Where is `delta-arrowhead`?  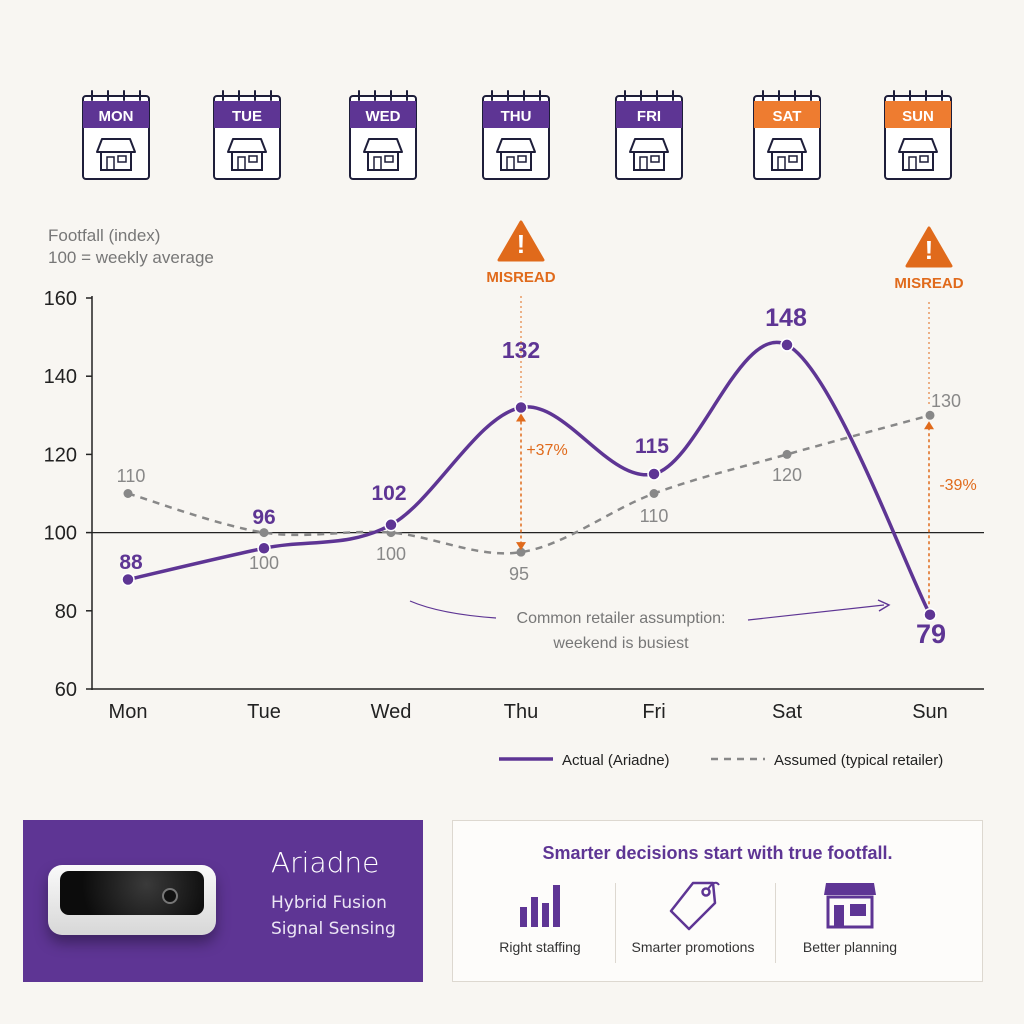
delta-arrowhead is located at coordinates (929, 425).